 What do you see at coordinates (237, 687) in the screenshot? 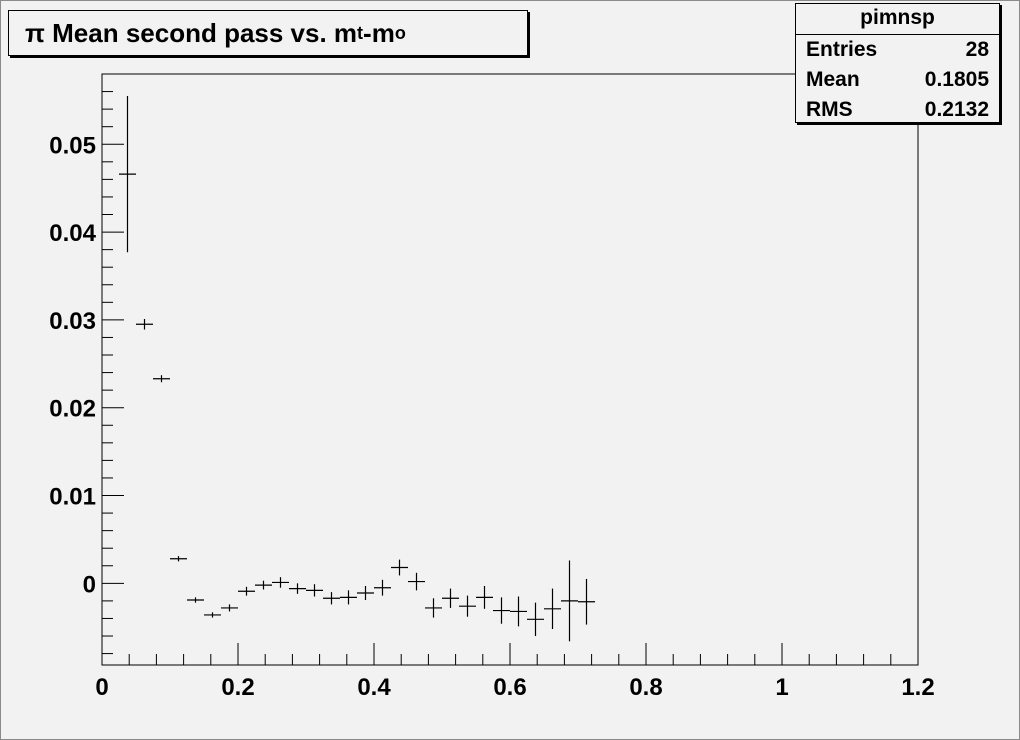
I see `x-tick-label: 0.2` at bounding box center [237, 687].